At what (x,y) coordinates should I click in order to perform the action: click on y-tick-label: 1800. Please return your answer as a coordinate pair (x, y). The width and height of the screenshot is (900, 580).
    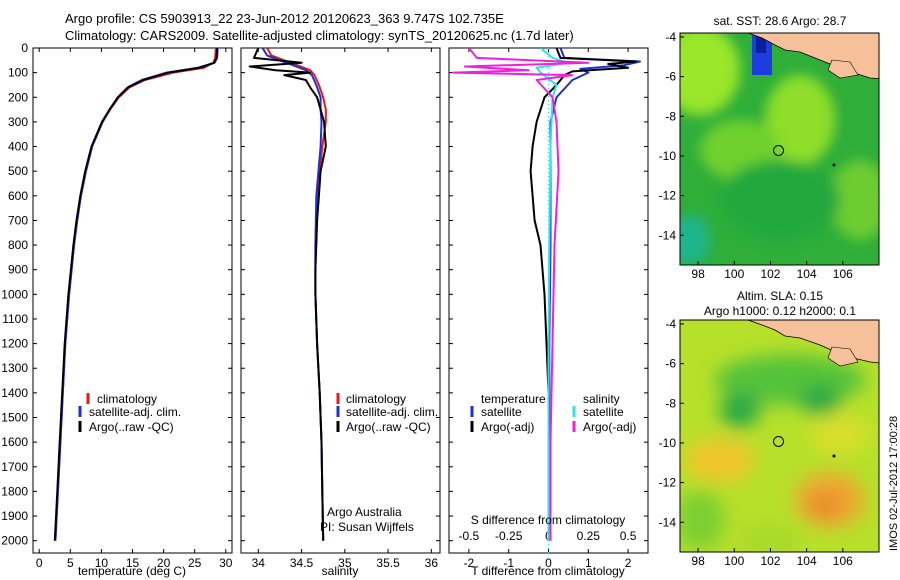
    Looking at the image, I should click on (14, 491).